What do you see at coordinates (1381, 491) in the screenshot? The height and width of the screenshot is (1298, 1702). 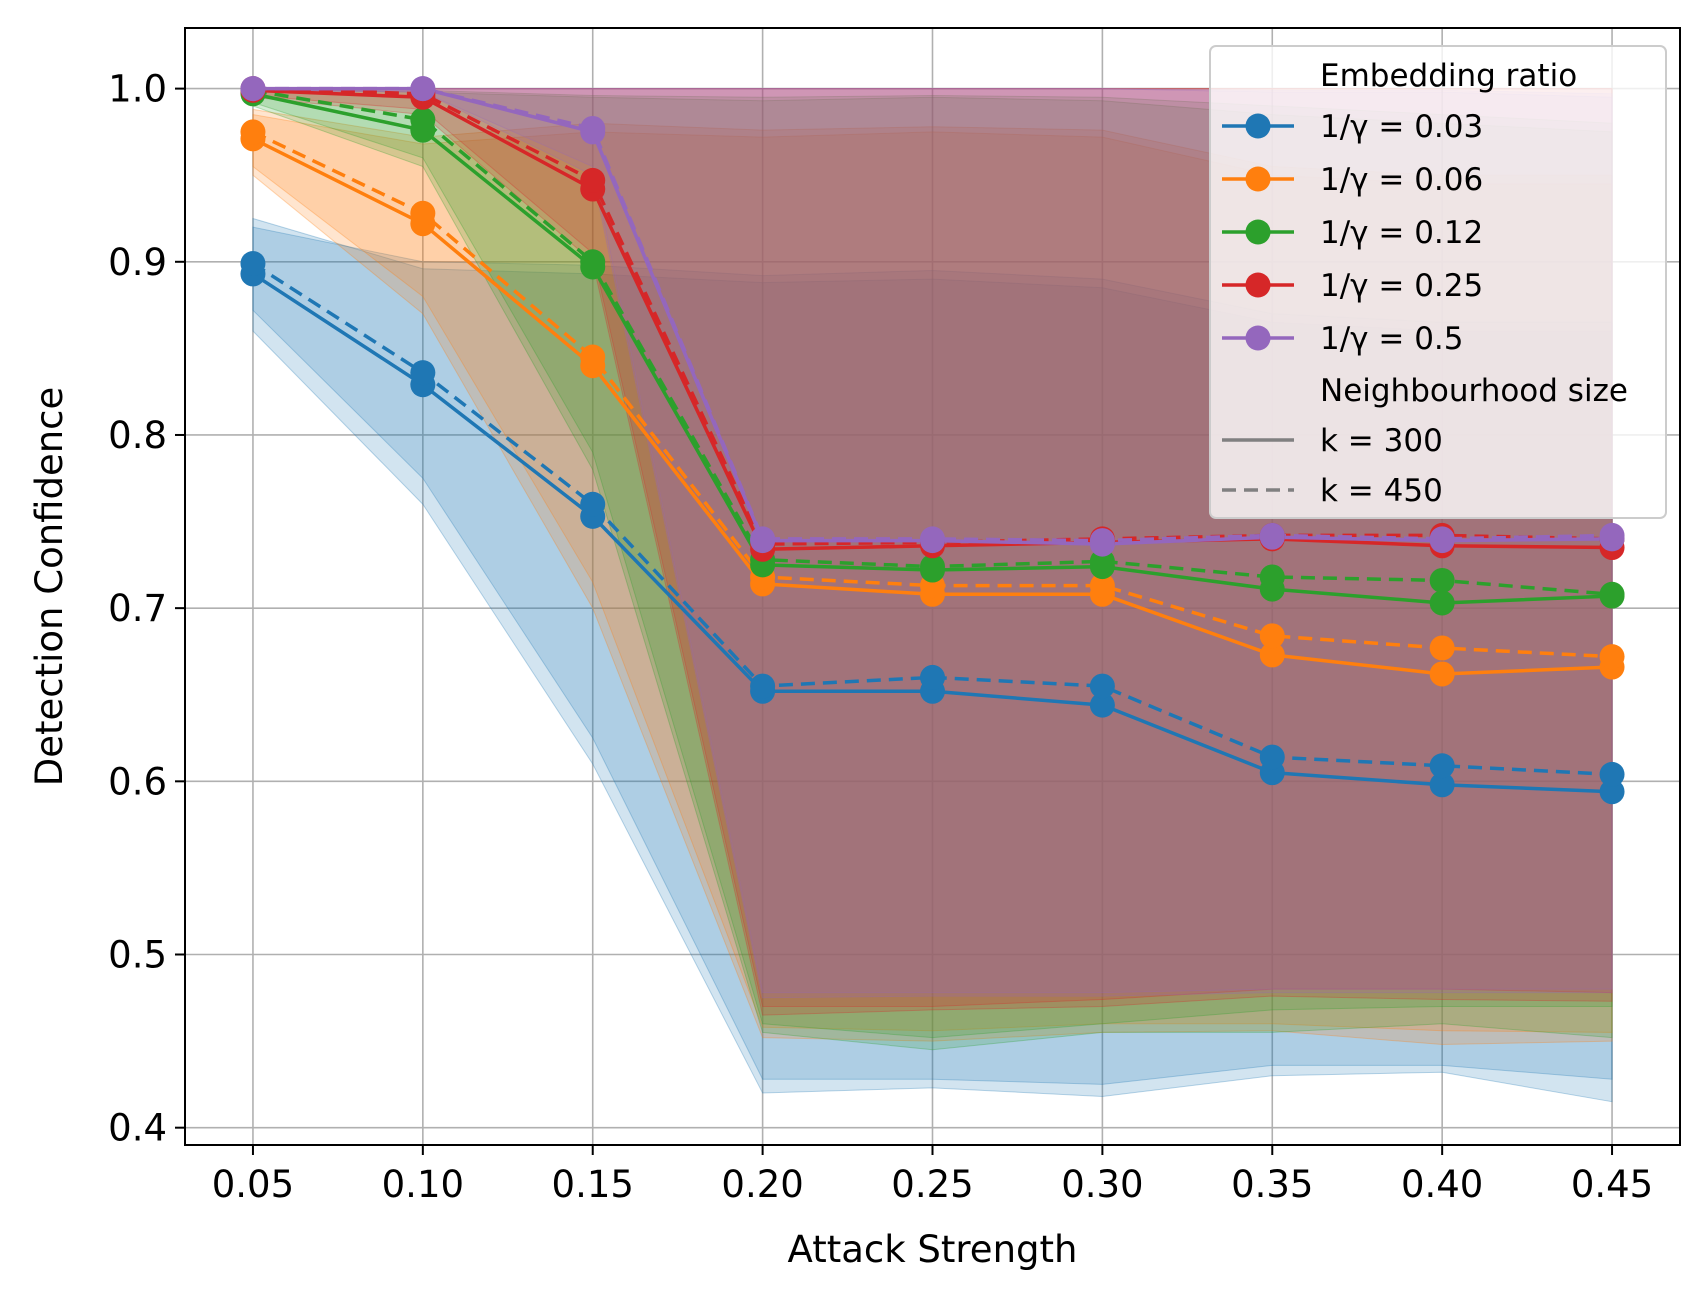 I see `legend-style-label: k = 450` at bounding box center [1381, 491].